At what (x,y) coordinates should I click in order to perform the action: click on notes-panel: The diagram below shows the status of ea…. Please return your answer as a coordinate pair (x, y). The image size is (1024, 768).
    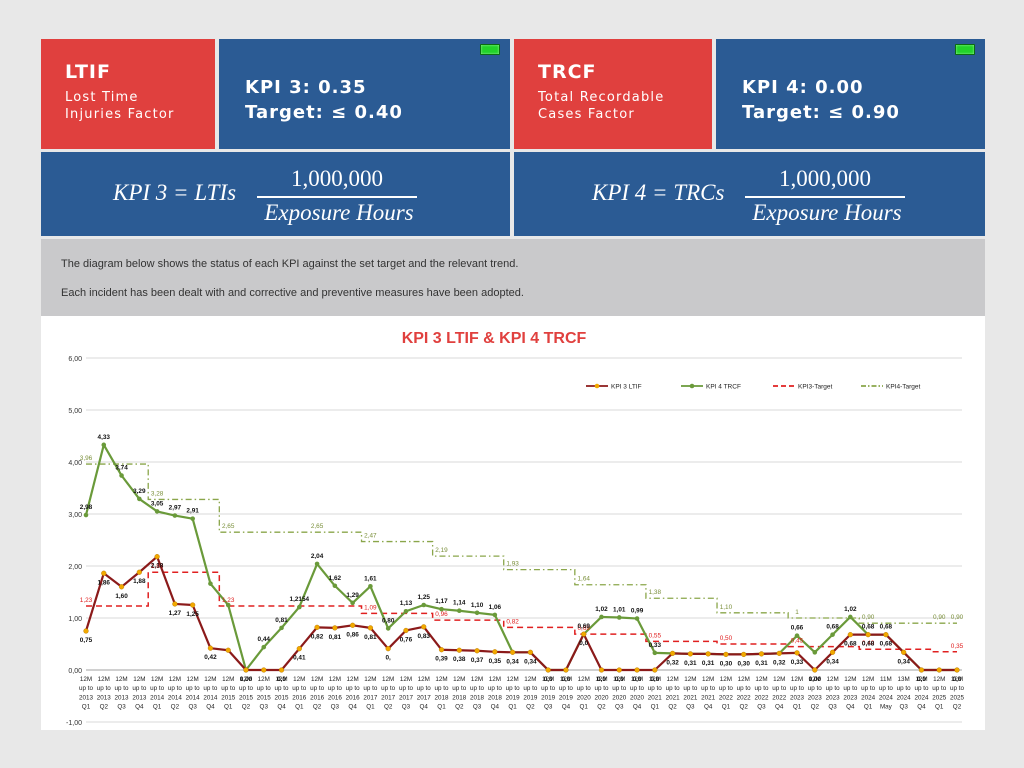
    Looking at the image, I should click on (513, 277).